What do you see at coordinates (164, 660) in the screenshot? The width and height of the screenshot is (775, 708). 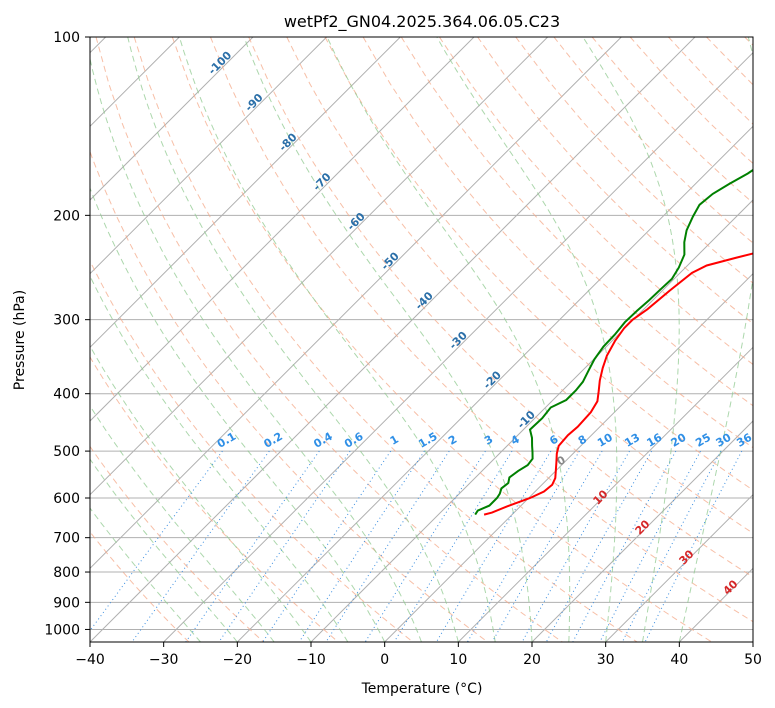 I see `x-tick-label: −30` at bounding box center [164, 660].